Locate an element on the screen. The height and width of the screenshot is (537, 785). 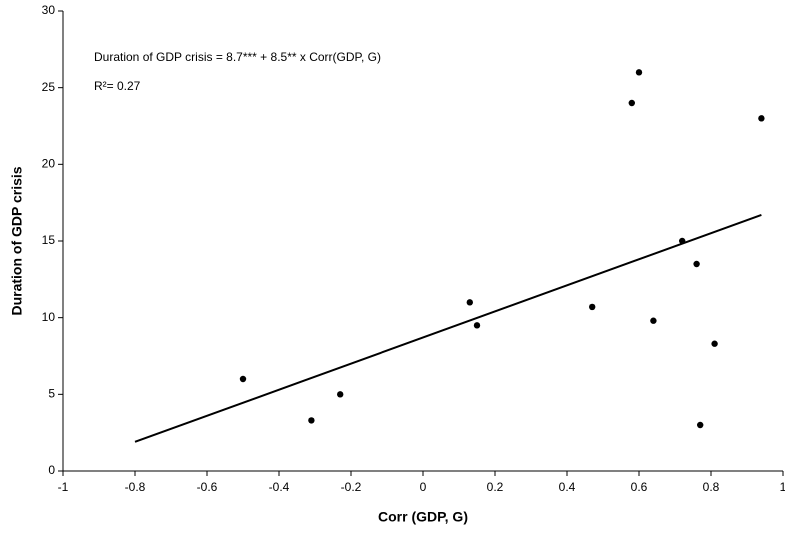
annotation: R²= 0.27 is located at coordinates (117, 86).